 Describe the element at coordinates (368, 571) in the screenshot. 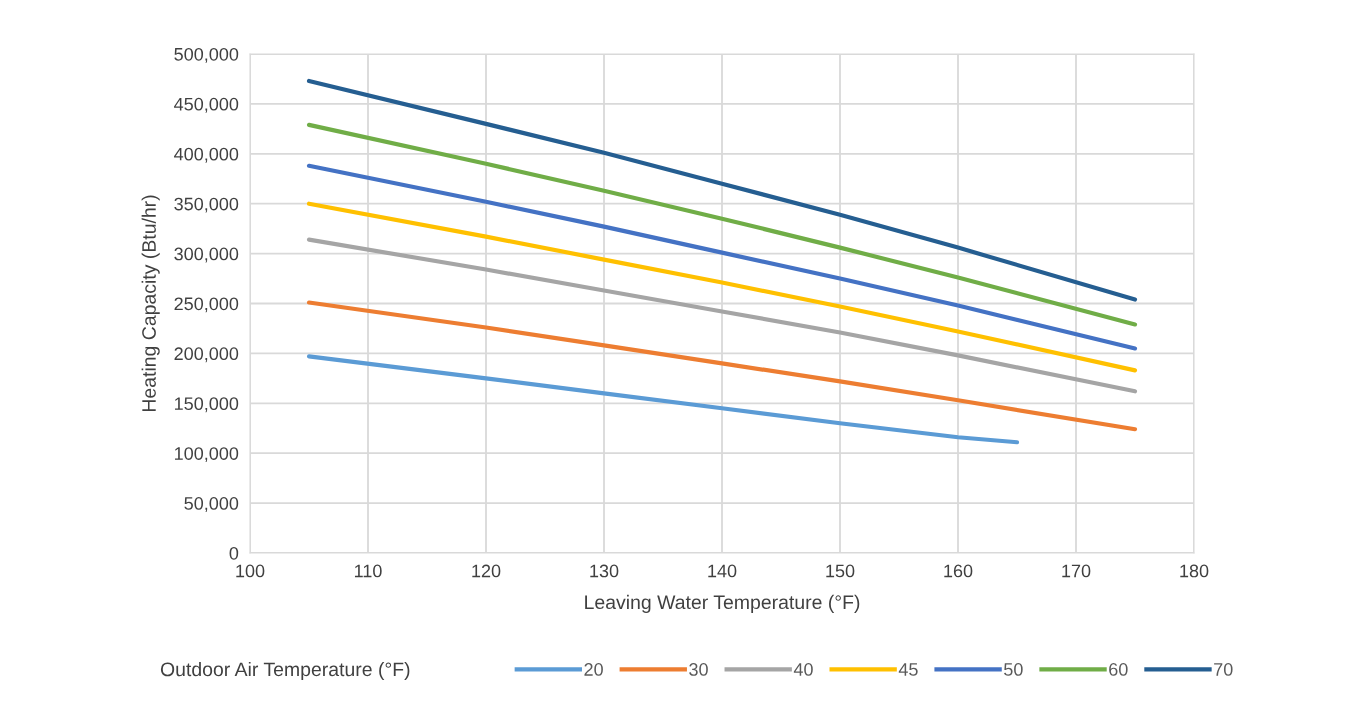

I see `x-tick-label: 110` at that location.